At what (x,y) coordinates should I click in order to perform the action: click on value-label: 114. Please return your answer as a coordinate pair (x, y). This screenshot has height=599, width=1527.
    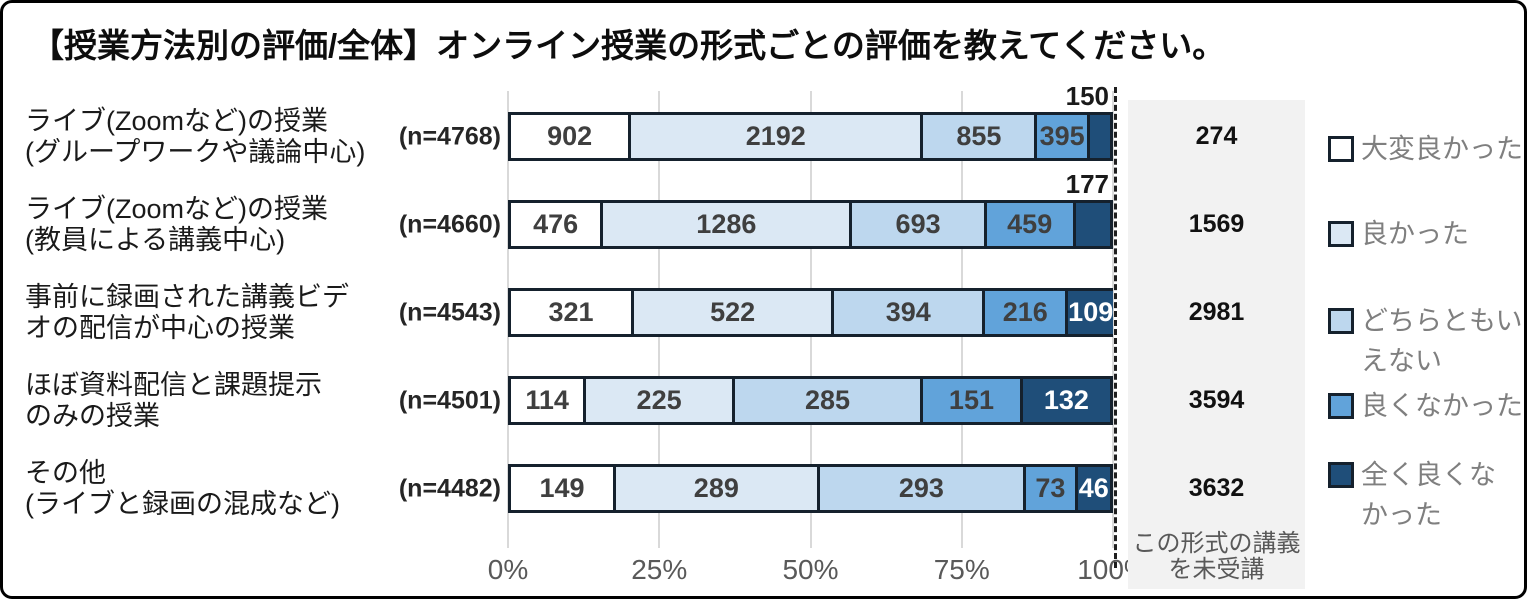
    Looking at the image, I should click on (547, 400).